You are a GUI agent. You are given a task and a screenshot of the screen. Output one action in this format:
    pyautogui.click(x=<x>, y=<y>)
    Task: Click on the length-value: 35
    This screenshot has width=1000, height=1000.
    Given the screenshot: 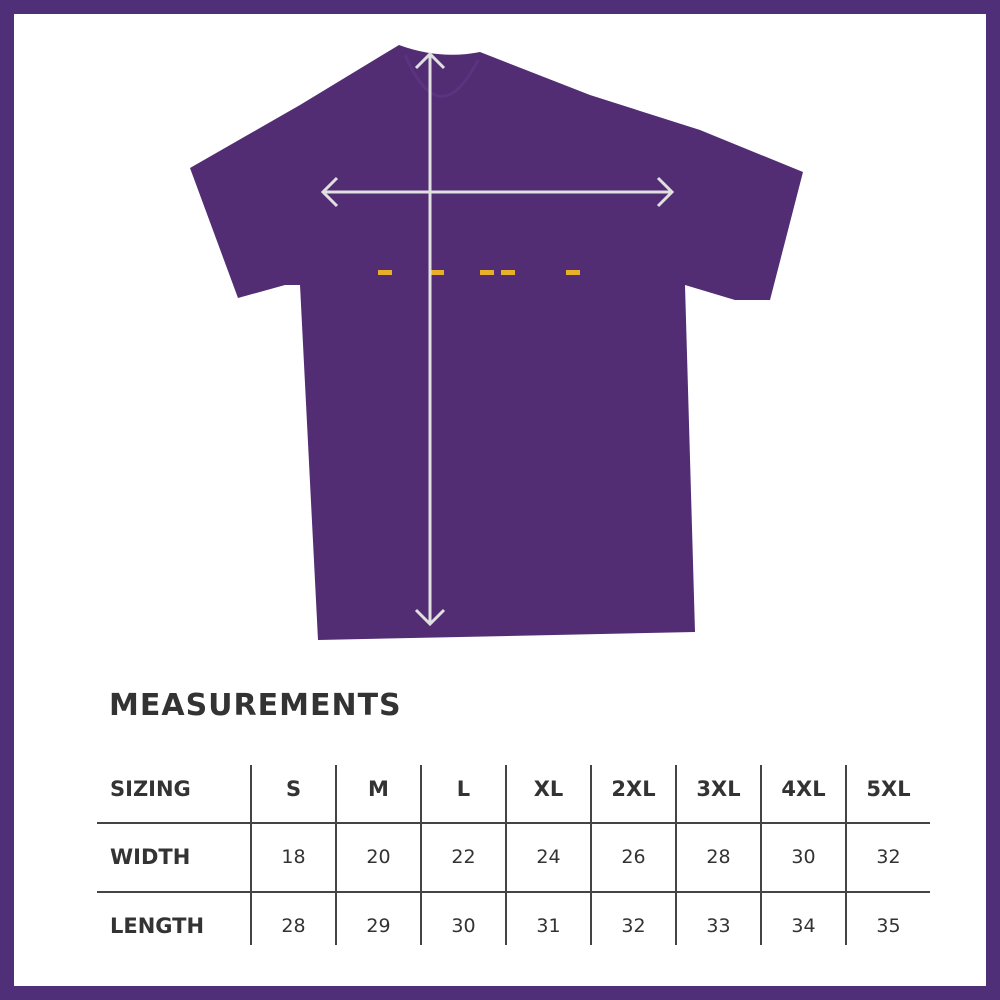 What is the action you would take?
    pyautogui.click(x=888, y=926)
    